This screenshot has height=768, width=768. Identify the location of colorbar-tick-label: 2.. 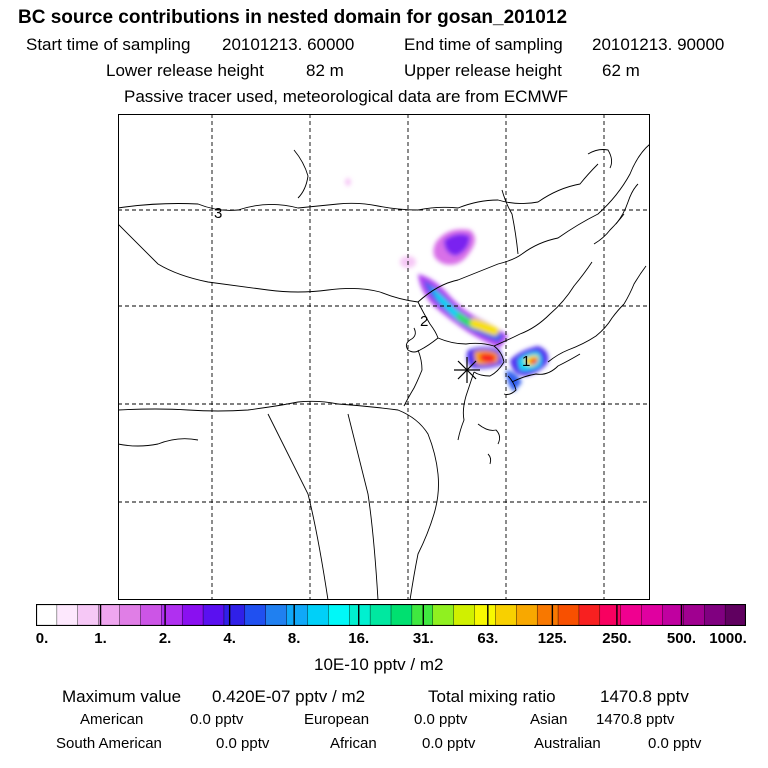
(165, 638).